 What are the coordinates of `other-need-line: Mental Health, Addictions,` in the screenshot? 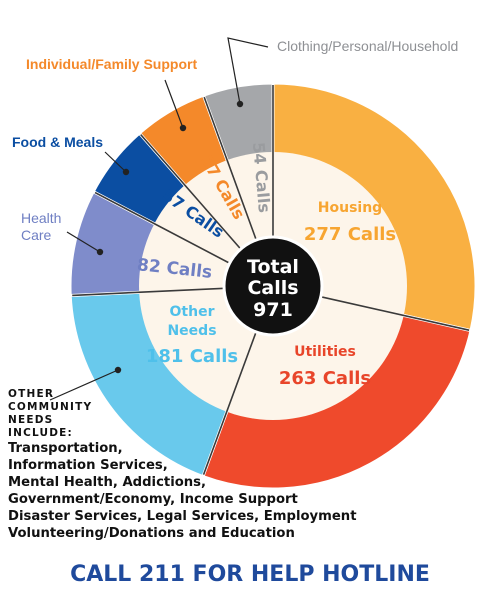 It's located at (107, 482).